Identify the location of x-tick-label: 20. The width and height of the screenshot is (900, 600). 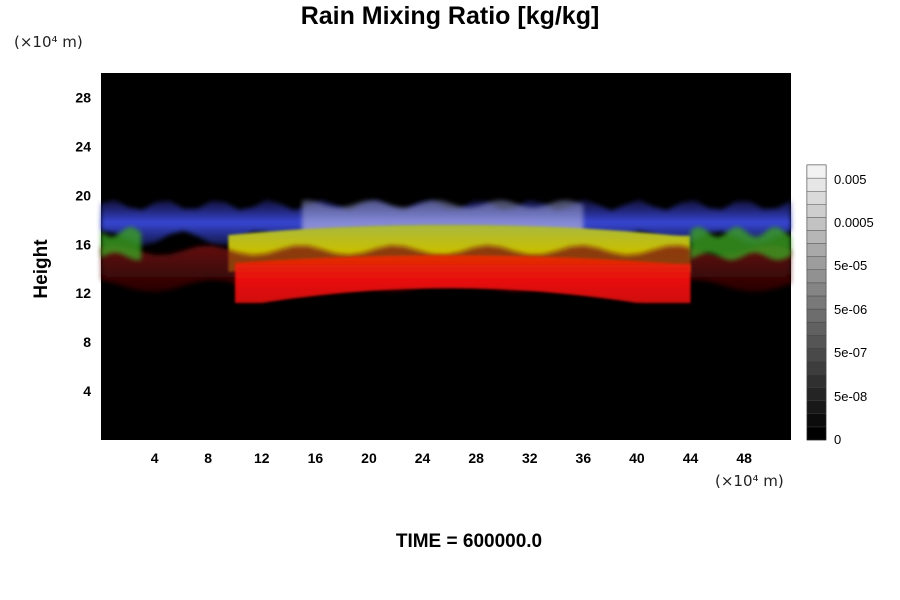
(369, 458).